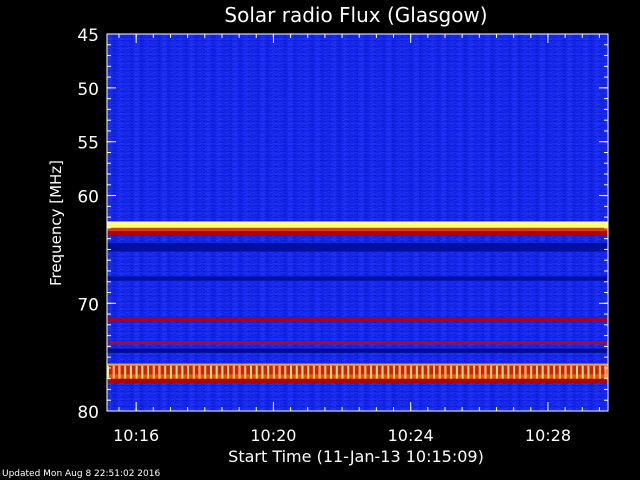 Image resolution: width=640 pixels, height=480 pixels. I want to click on x-tick-label: 10:24, so click(411, 435).